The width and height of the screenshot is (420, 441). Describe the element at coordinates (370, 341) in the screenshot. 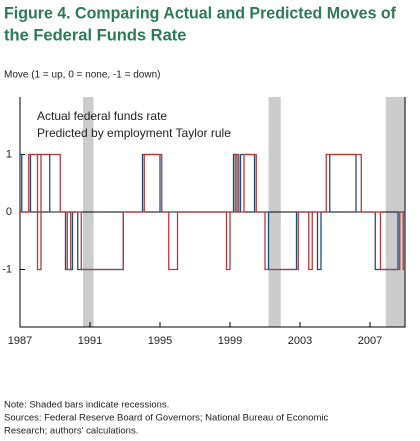

I see `x-tick-label: 2007` at that location.